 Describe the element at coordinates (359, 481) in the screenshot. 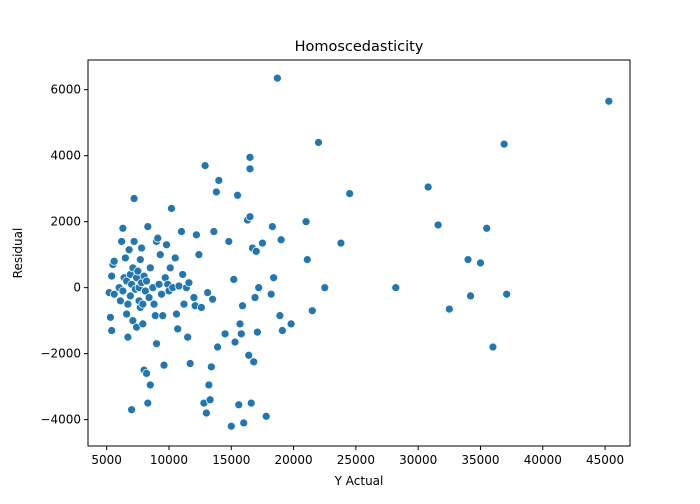

I see `x-axis-label: Y Actual` at that location.